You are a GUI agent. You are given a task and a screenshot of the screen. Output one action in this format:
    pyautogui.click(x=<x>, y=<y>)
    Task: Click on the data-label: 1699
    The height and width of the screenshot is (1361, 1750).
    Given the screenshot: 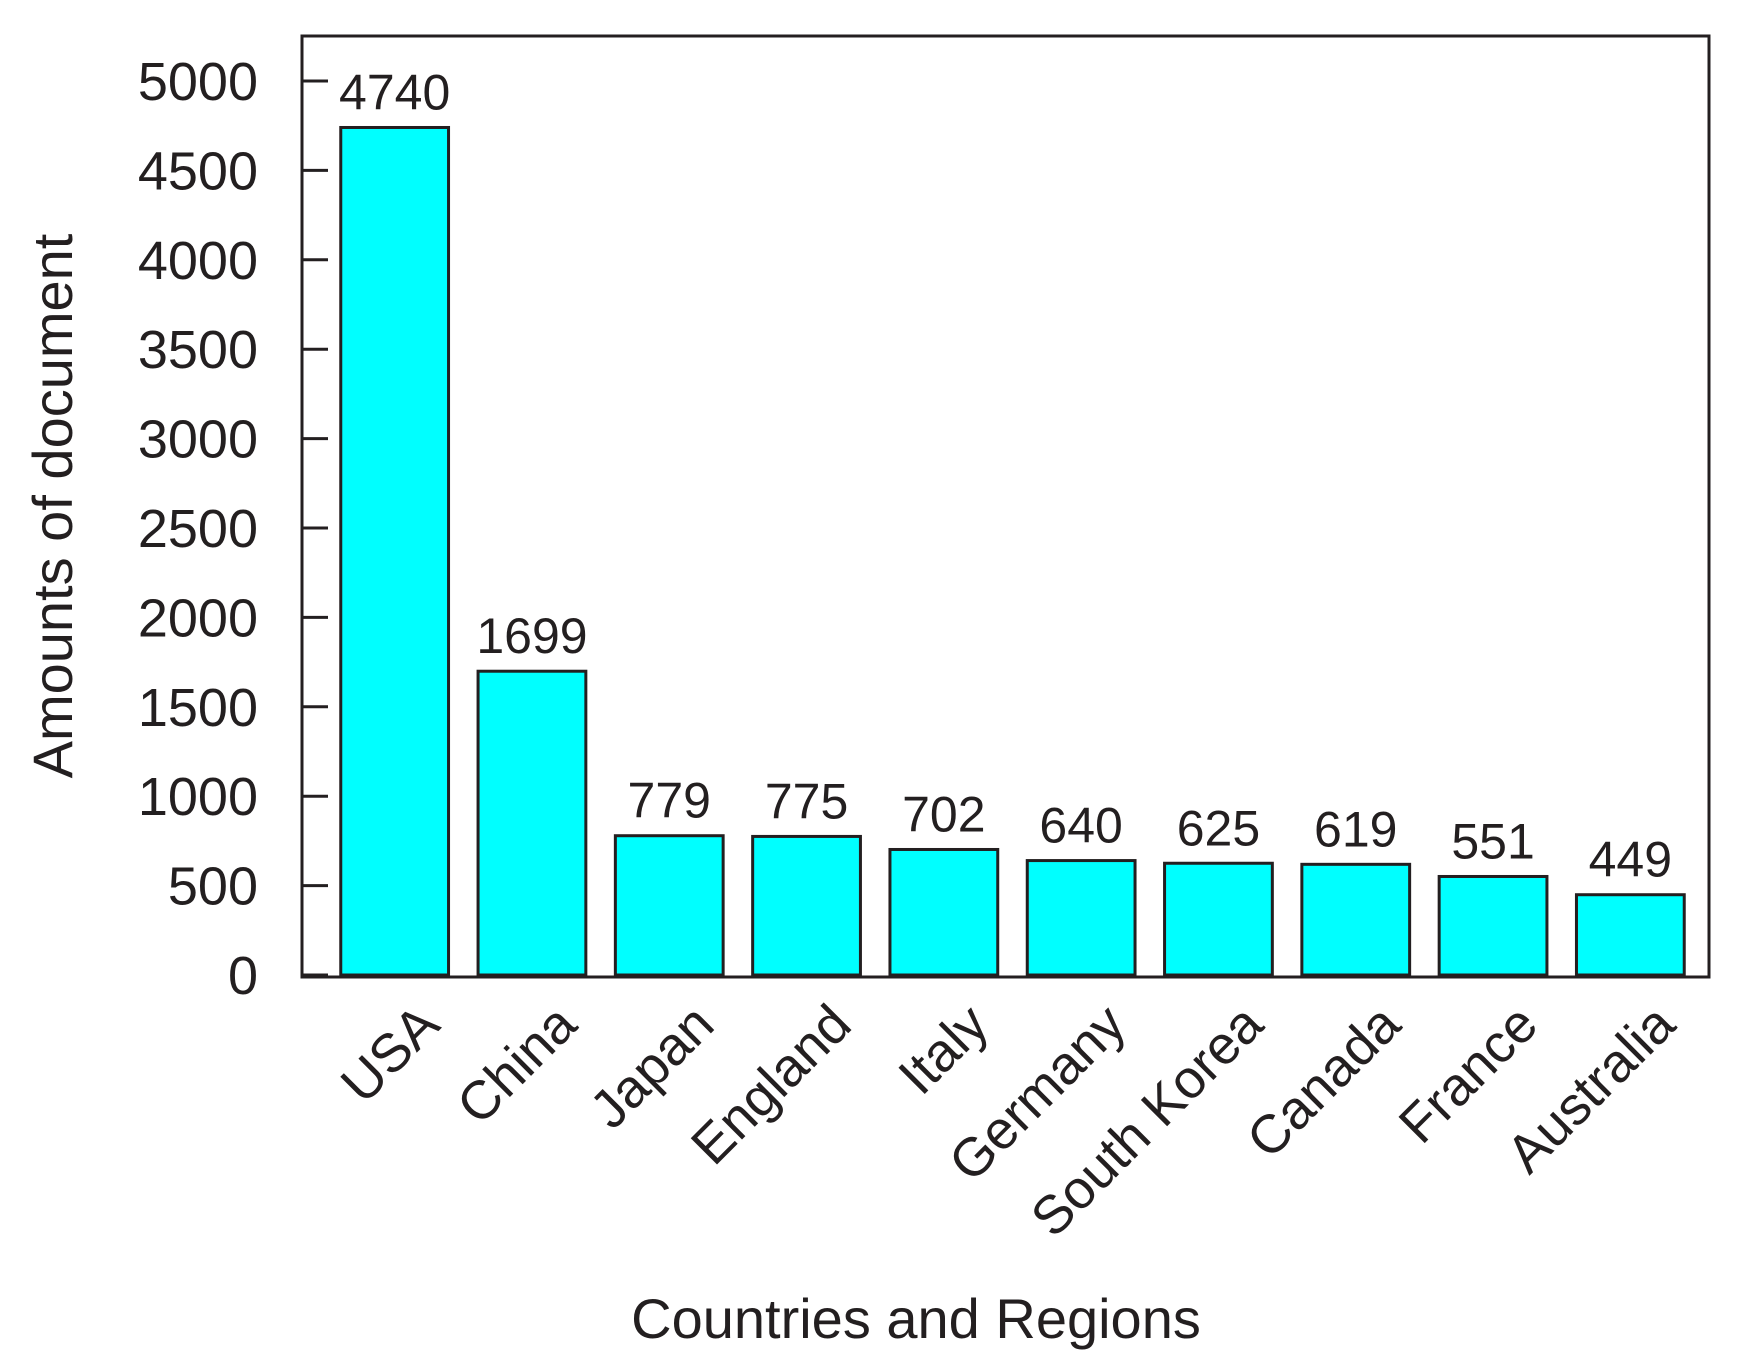 What is the action you would take?
    pyautogui.click(x=531, y=636)
    